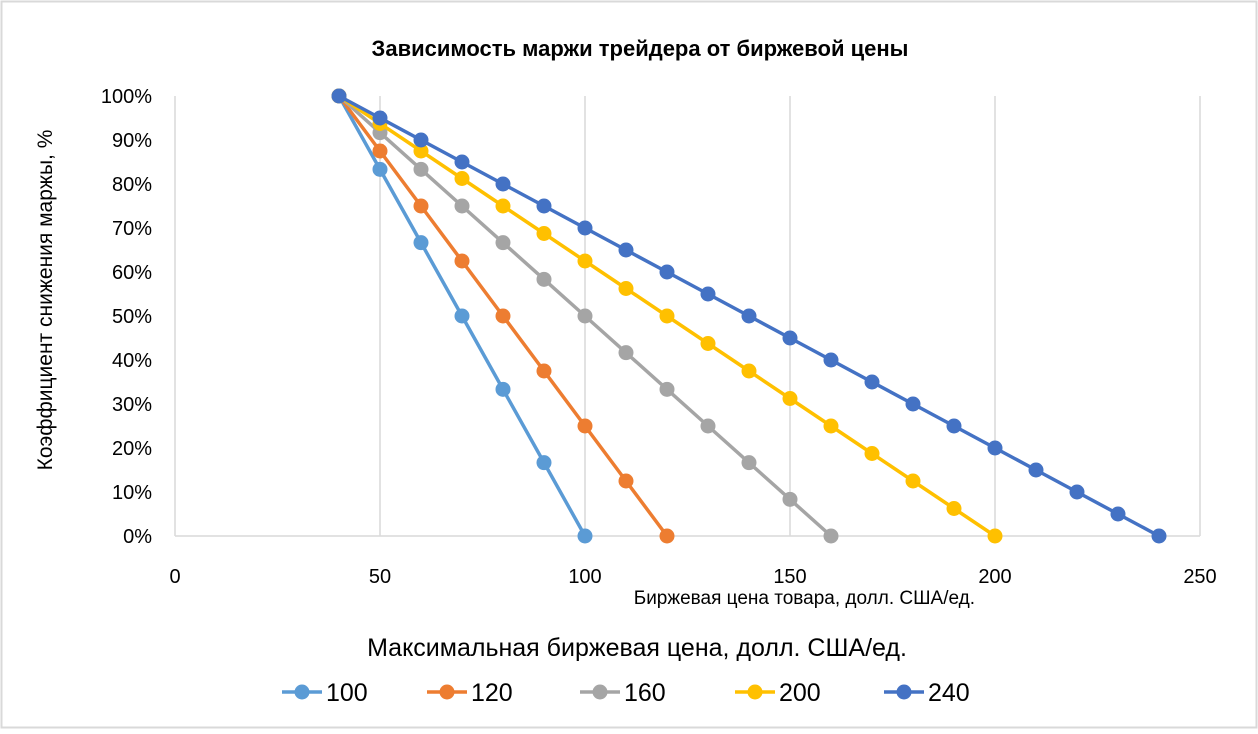 This screenshot has width=1258, height=734. I want to click on x-tick-label: 0, so click(174, 577).